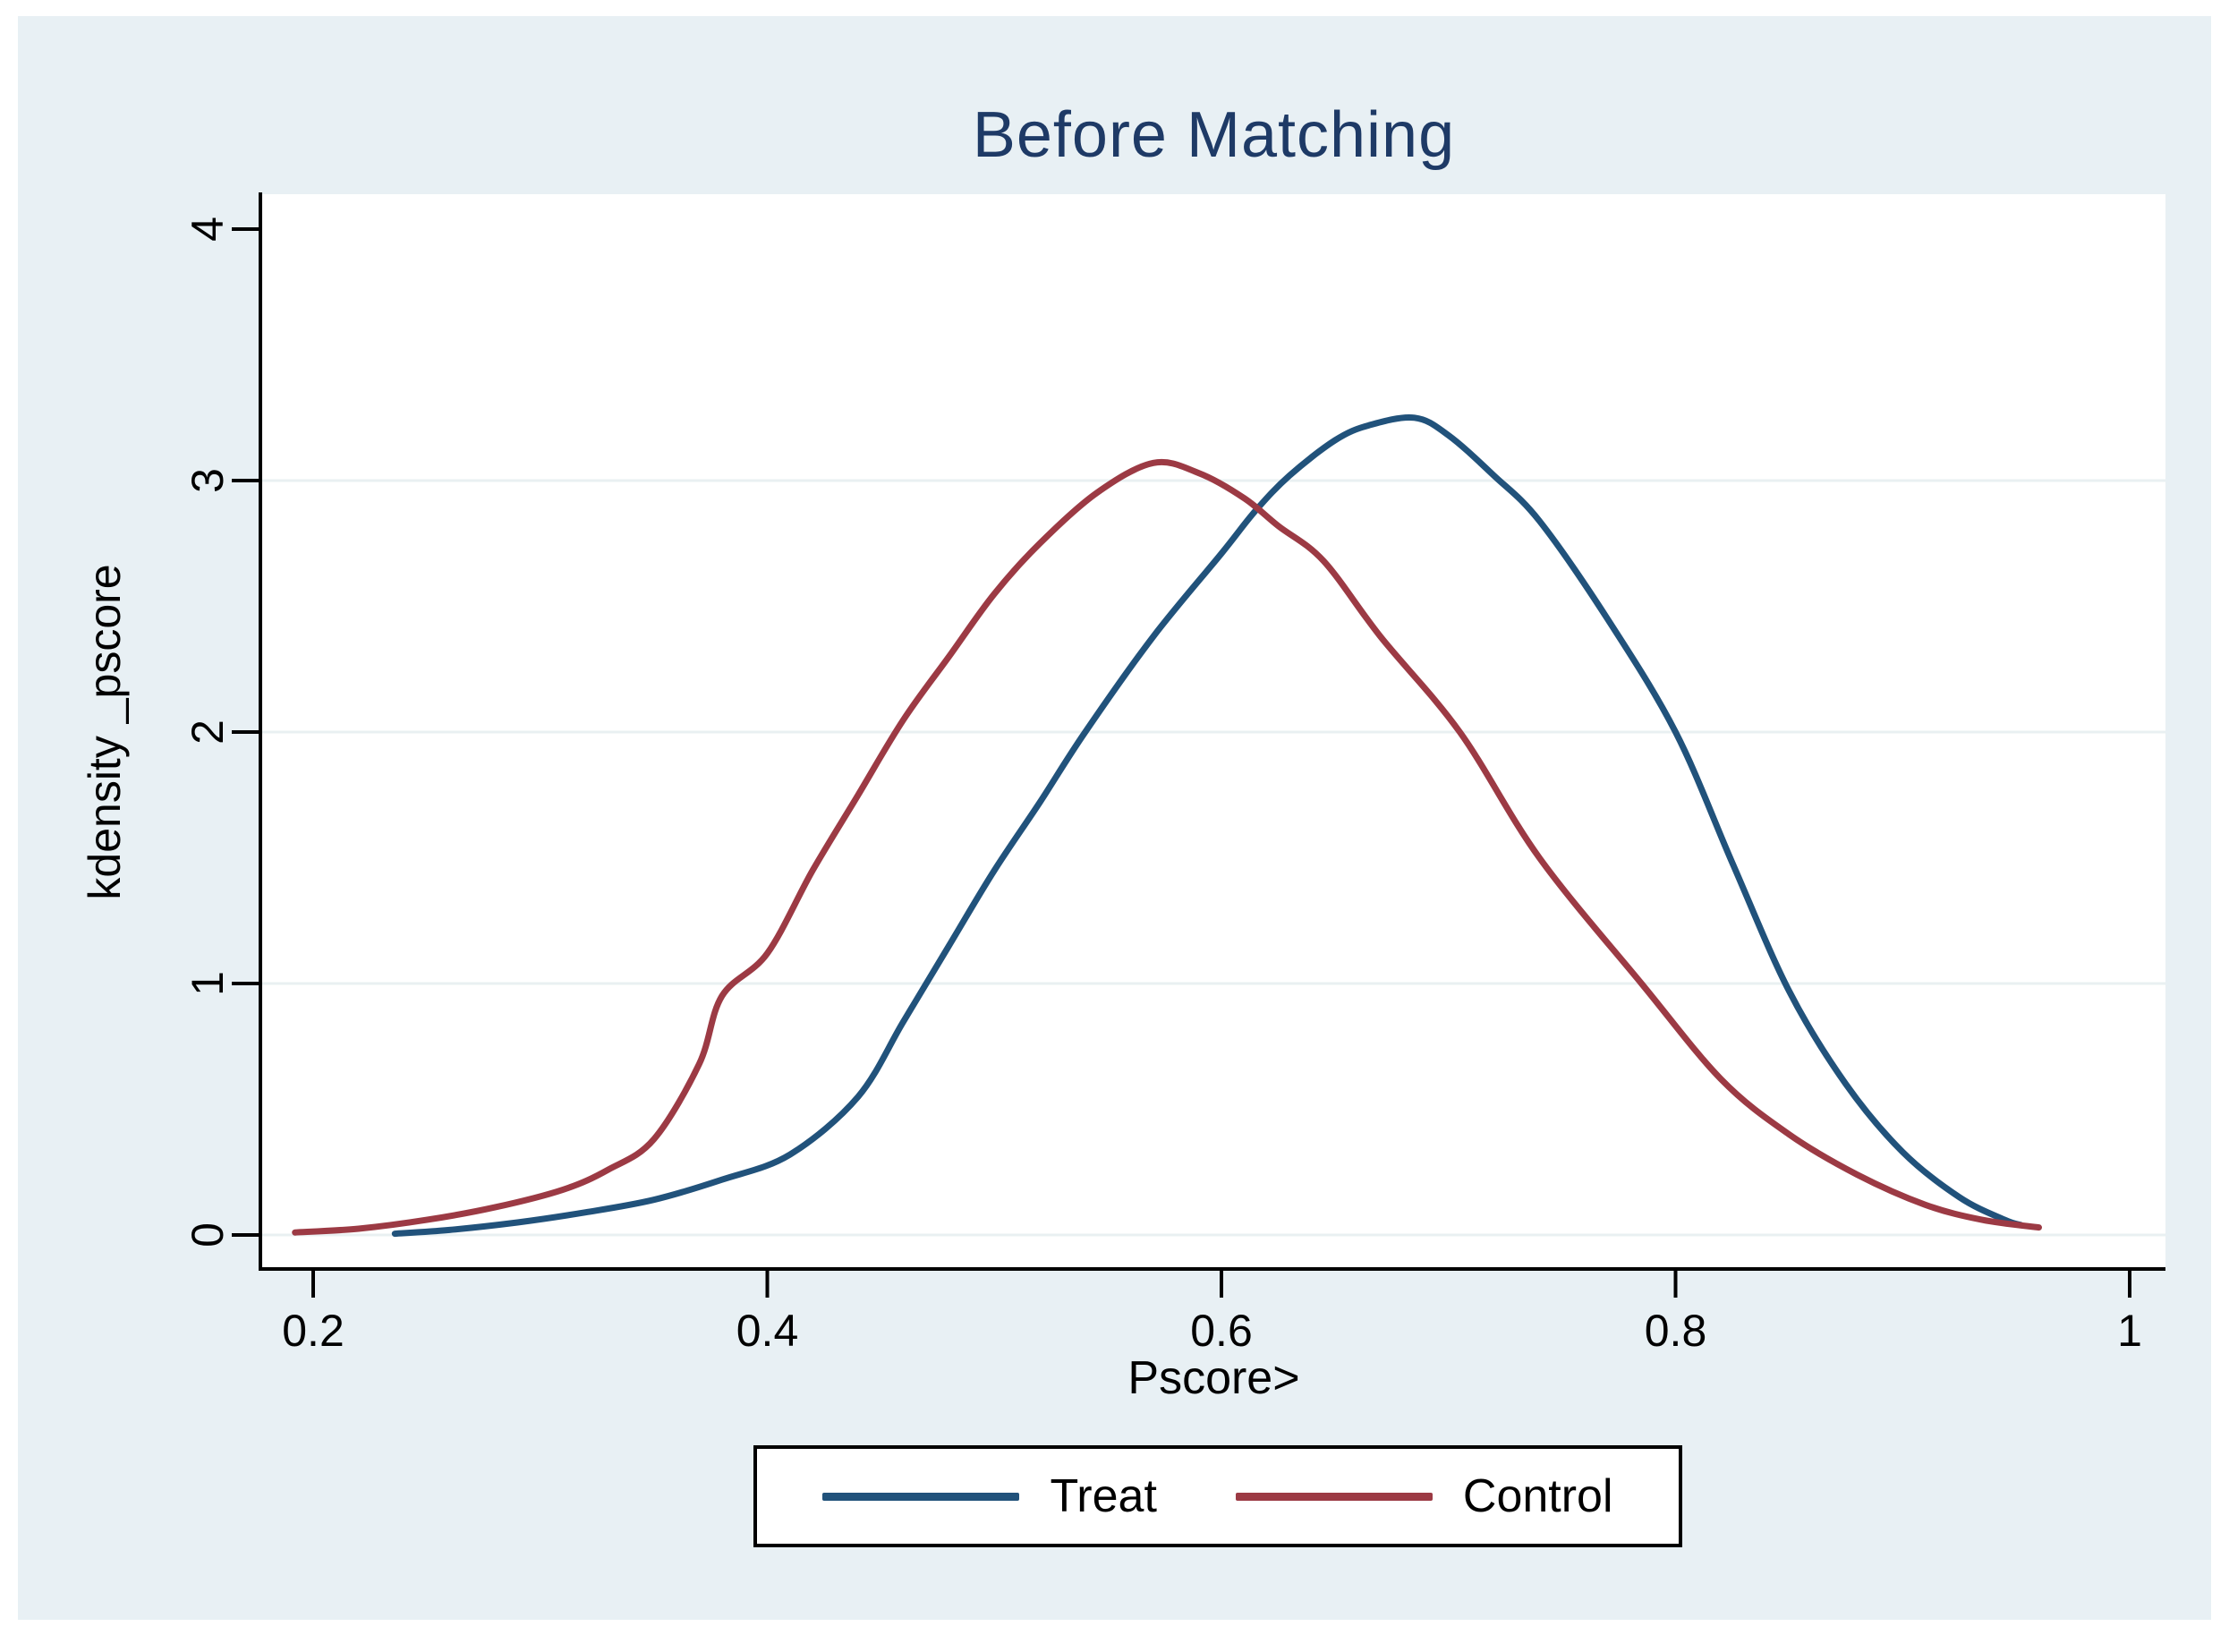  Describe the element at coordinates (1537, 1496) in the screenshot. I see `legend-label-control: Control` at that location.